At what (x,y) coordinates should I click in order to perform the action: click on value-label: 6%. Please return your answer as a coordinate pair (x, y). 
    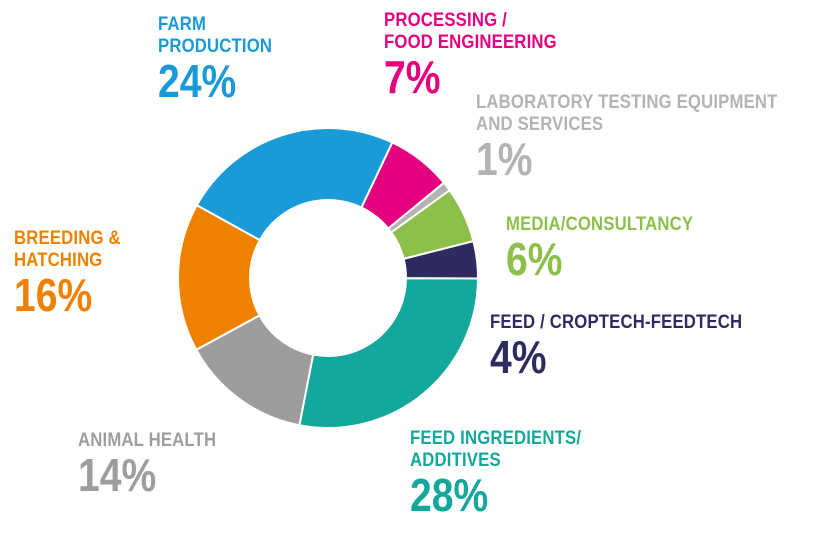
    Looking at the image, I should click on (534, 258).